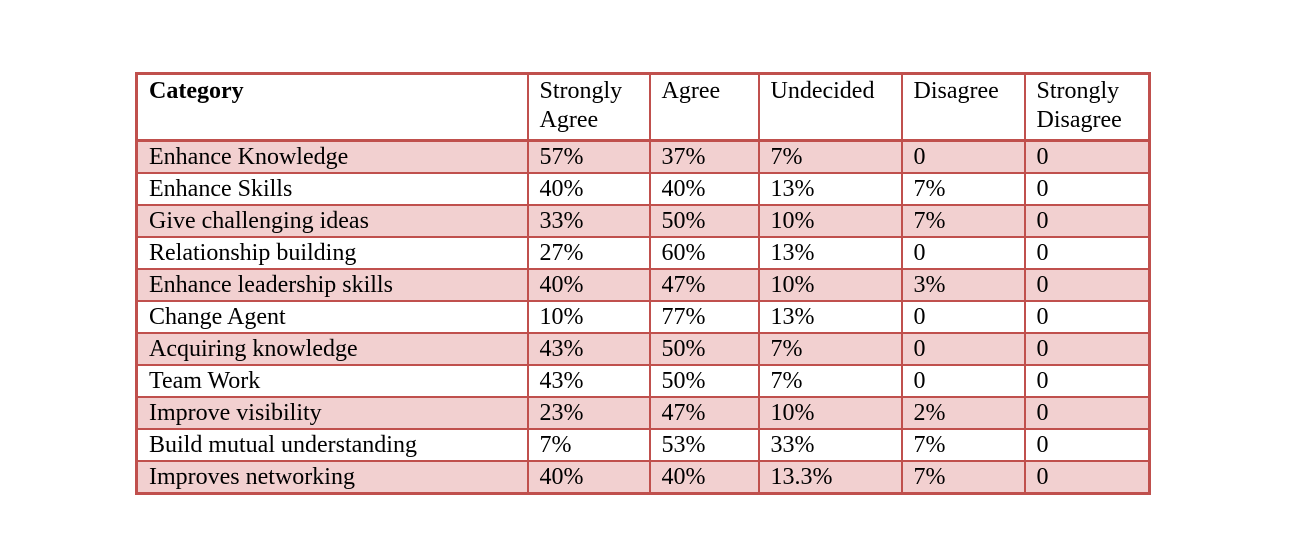 The width and height of the screenshot is (1291, 555). Describe the element at coordinates (332, 349) in the screenshot. I see `cell-category: Acquiring knowledge` at that location.